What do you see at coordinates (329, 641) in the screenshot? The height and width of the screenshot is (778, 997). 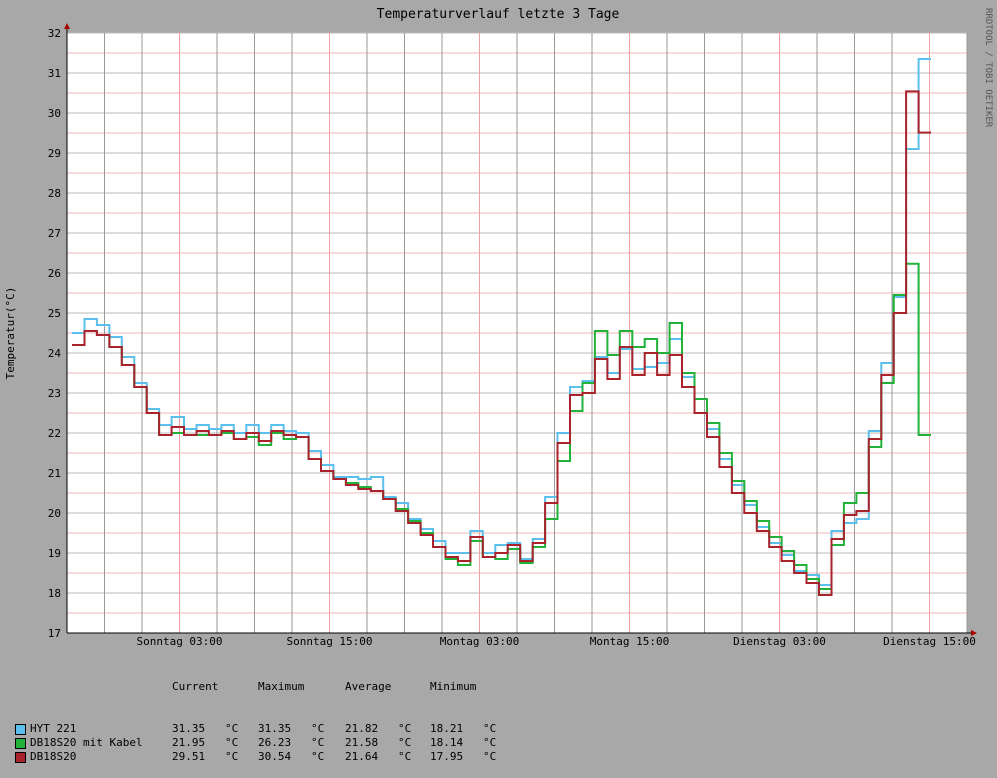 I see `x-tick-label: Sonntag 15:00` at bounding box center [329, 641].